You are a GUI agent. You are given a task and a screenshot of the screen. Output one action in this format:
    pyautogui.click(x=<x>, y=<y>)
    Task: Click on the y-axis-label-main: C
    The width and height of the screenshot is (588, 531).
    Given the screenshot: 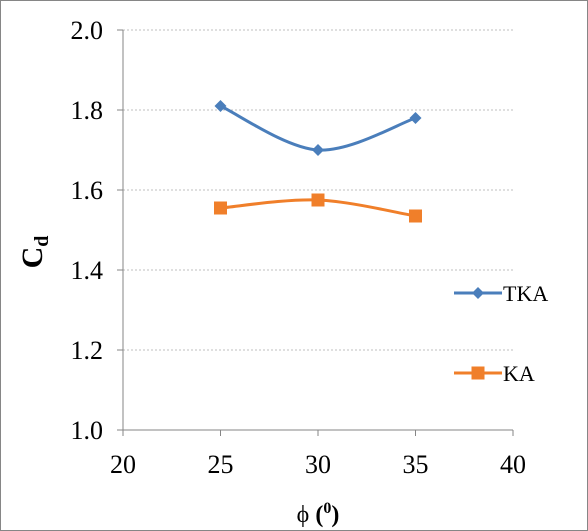 What is the action you would take?
    pyautogui.click(x=32, y=258)
    